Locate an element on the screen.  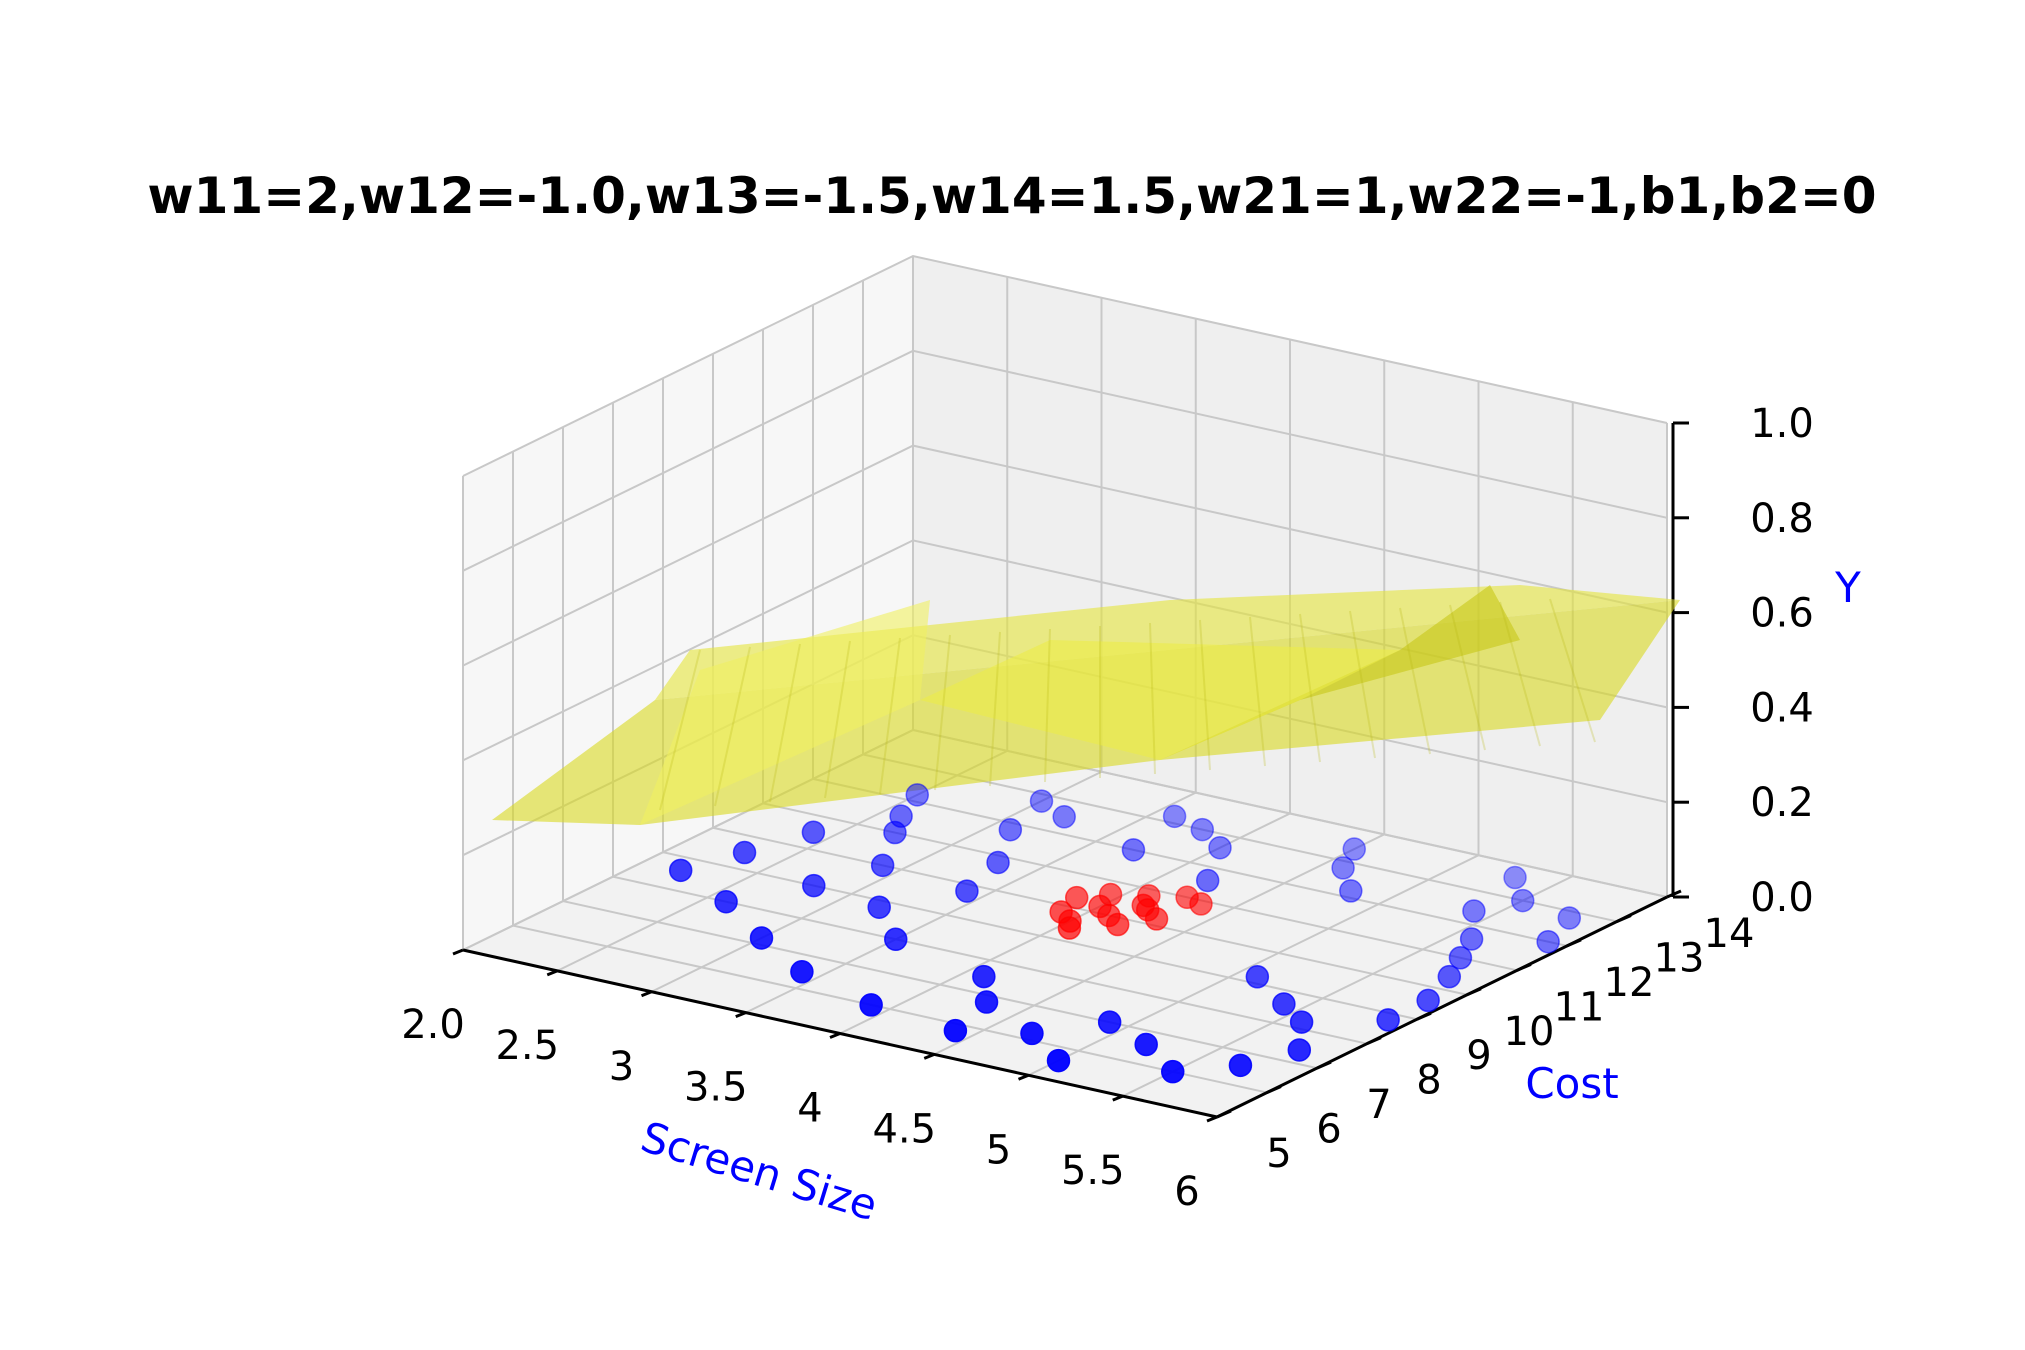
x-tick-label: 2.5 is located at coordinates (527, 1046).